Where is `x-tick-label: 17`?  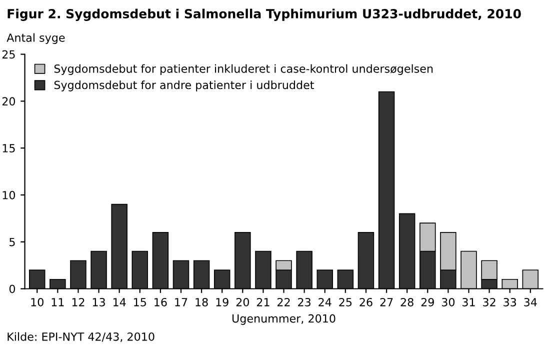 x-tick-label: 17 is located at coordinates (181, 302).